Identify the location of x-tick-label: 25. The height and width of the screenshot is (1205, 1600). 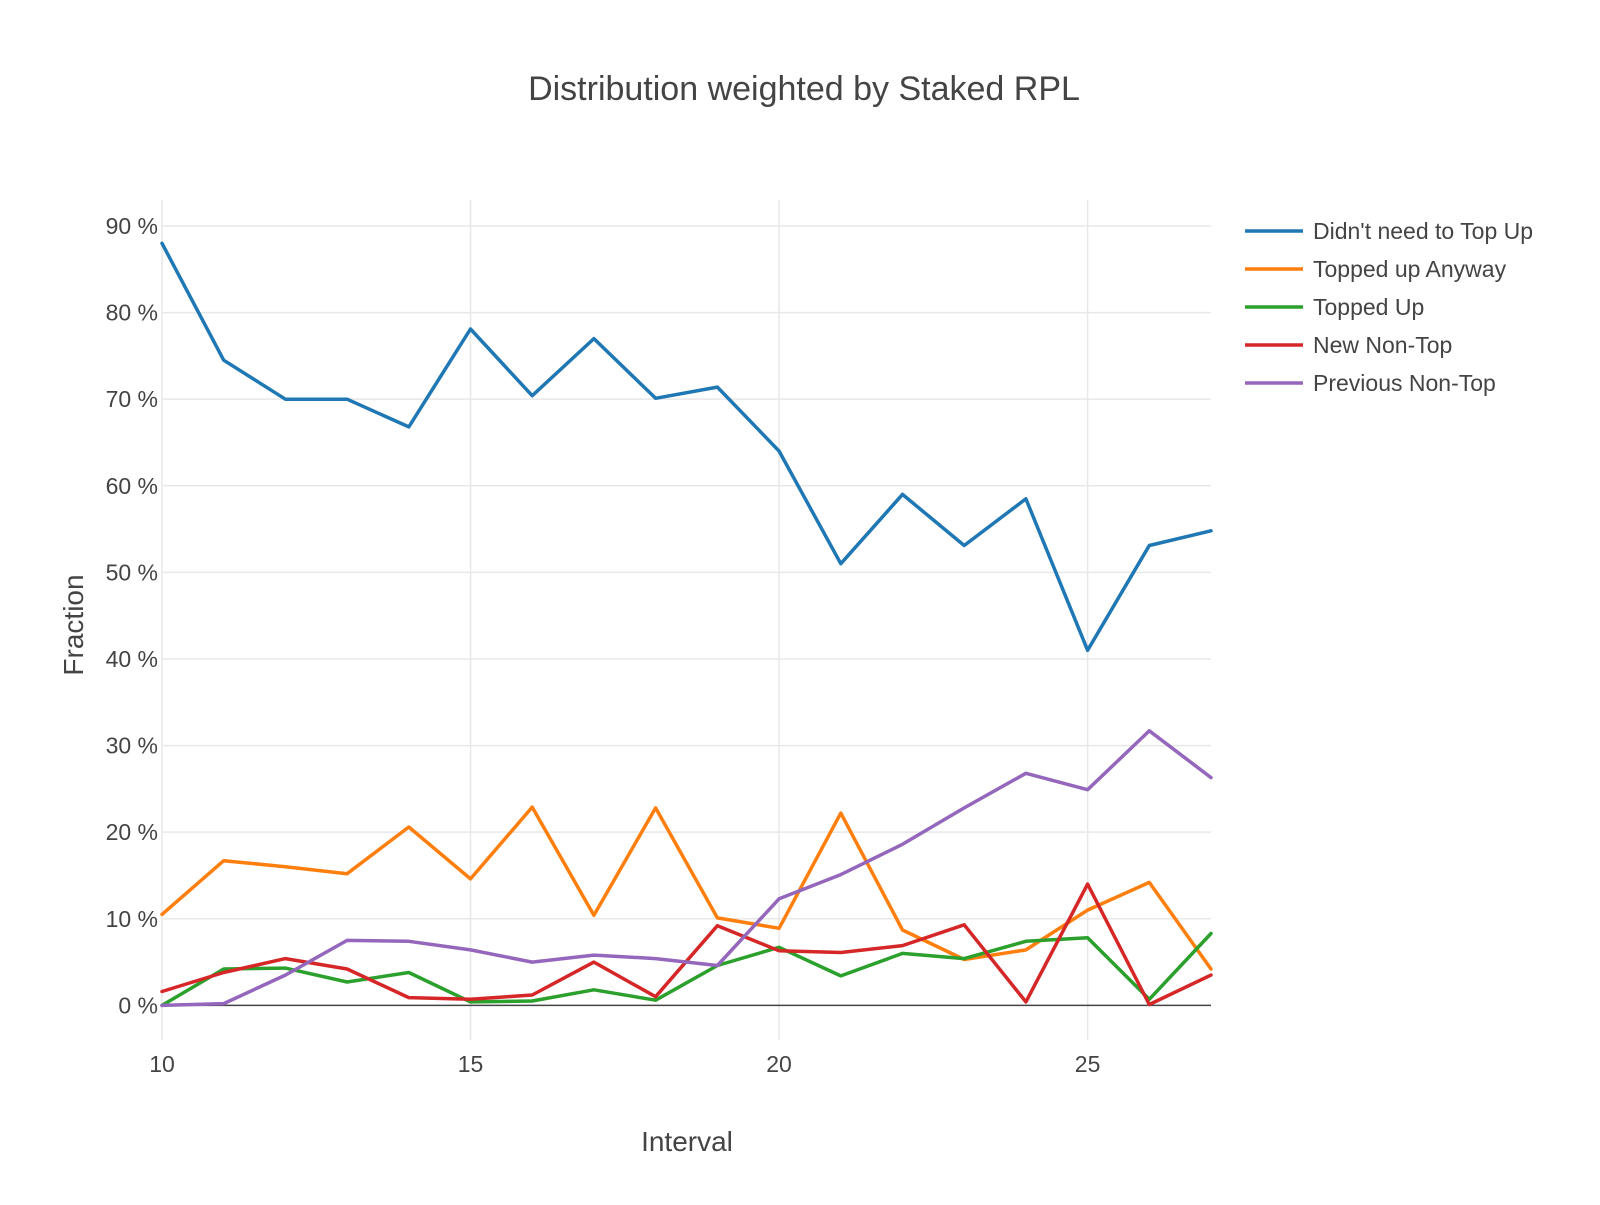
(1088, 1064).